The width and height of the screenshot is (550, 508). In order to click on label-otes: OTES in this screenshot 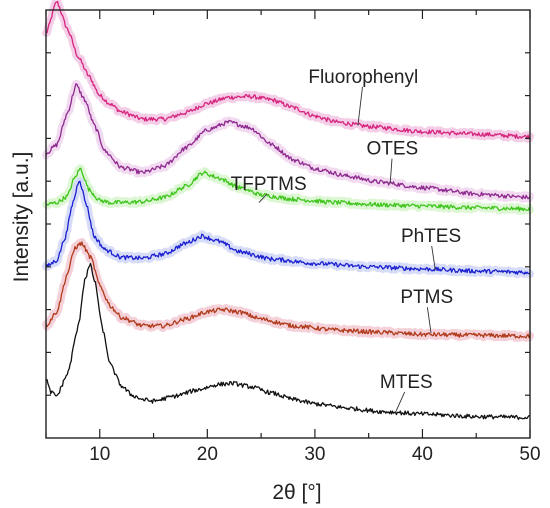, I will do `click(392, 149)`.